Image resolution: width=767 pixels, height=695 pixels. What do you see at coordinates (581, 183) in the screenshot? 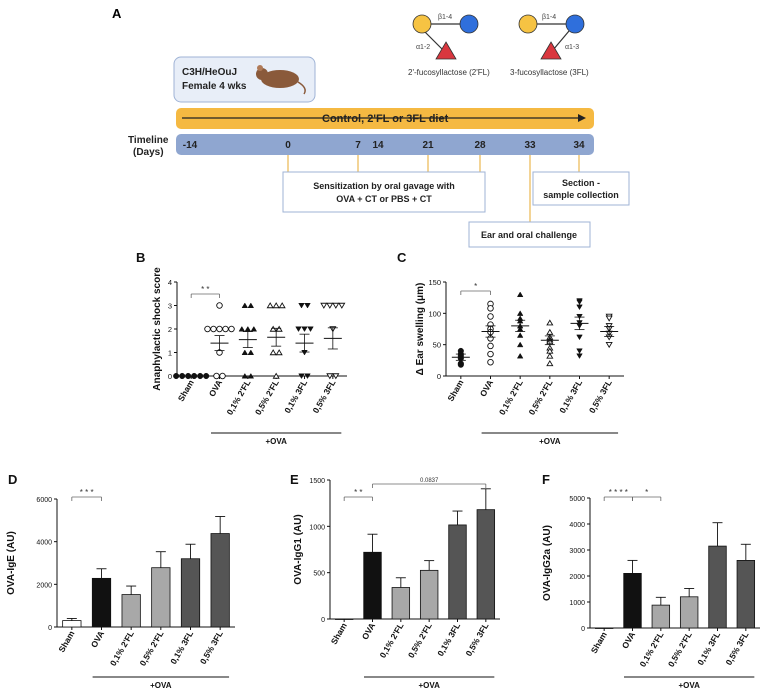
I see `section-line1: Section -` at bounding box center [581, 183].